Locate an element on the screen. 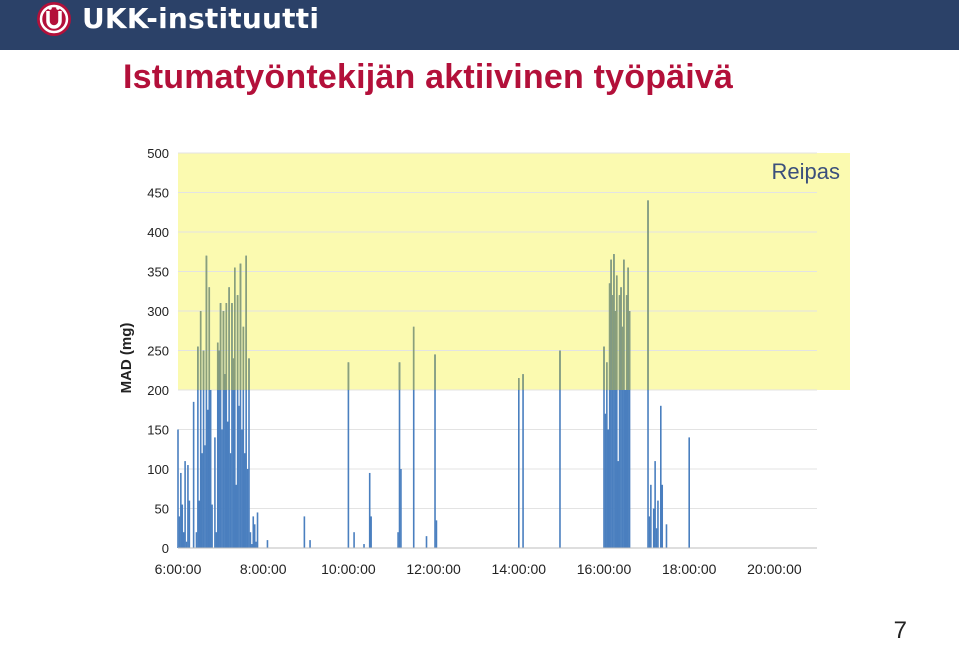 The width and height of the screenshot is (959, 645). y-tick-label: 150 is located at coordinates (158, 430).